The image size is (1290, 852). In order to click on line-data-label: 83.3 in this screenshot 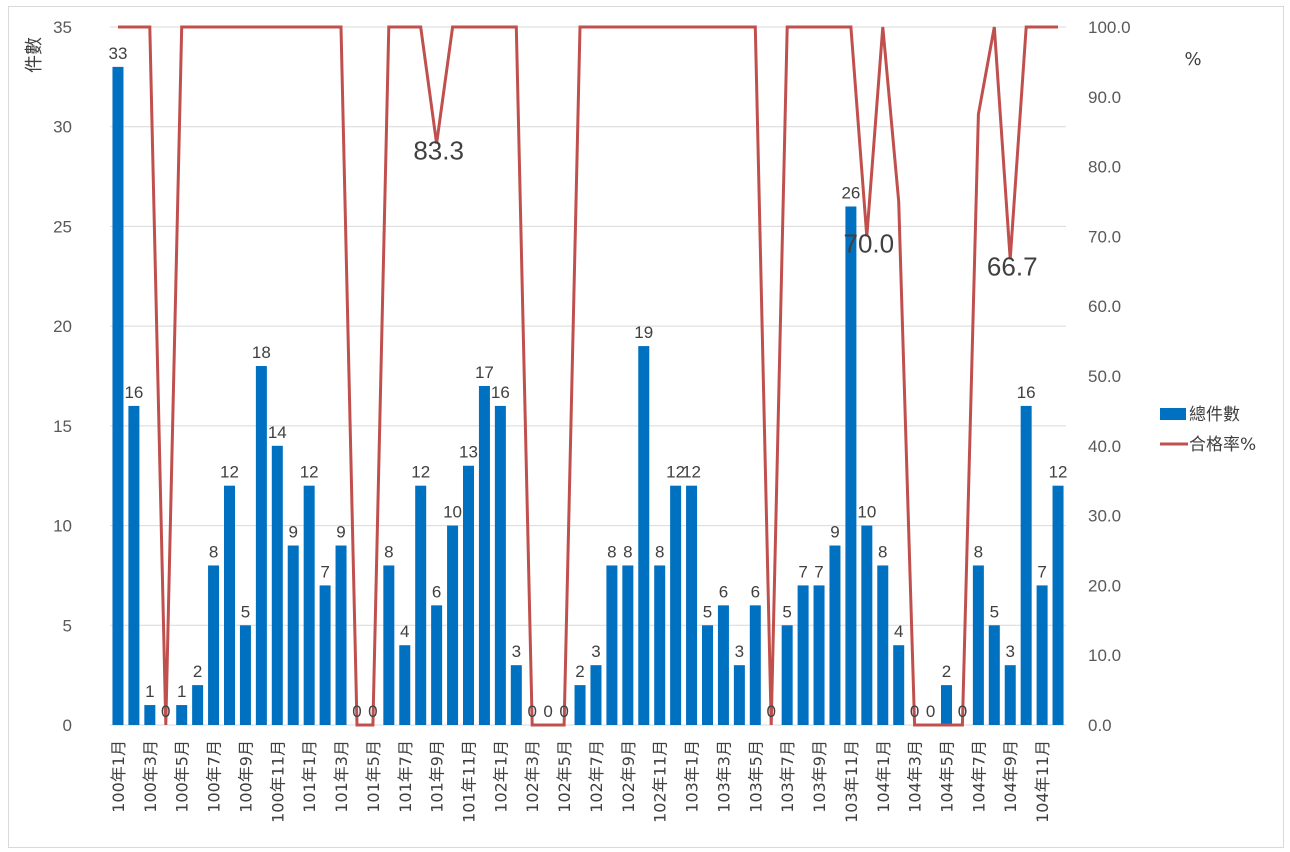, I will do `click(438, 151)`.